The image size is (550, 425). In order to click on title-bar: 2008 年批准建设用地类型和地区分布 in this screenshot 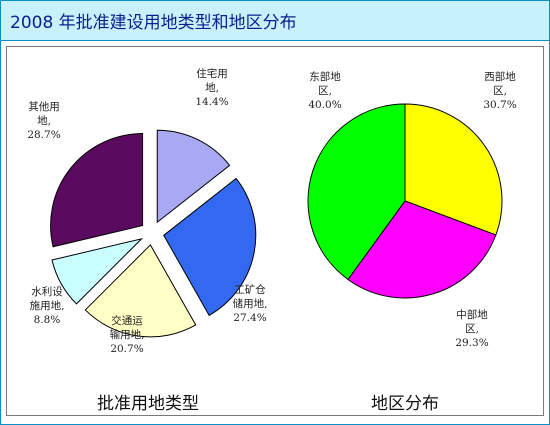, I will do `click(275, 21)`.